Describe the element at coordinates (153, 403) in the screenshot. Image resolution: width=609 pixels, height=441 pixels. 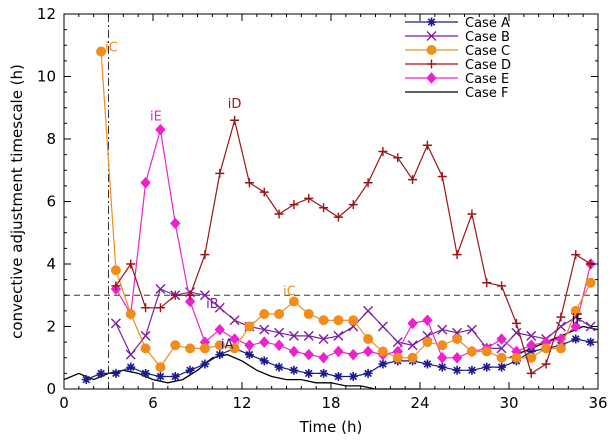
I see `x-tick-label: 6` at that location.